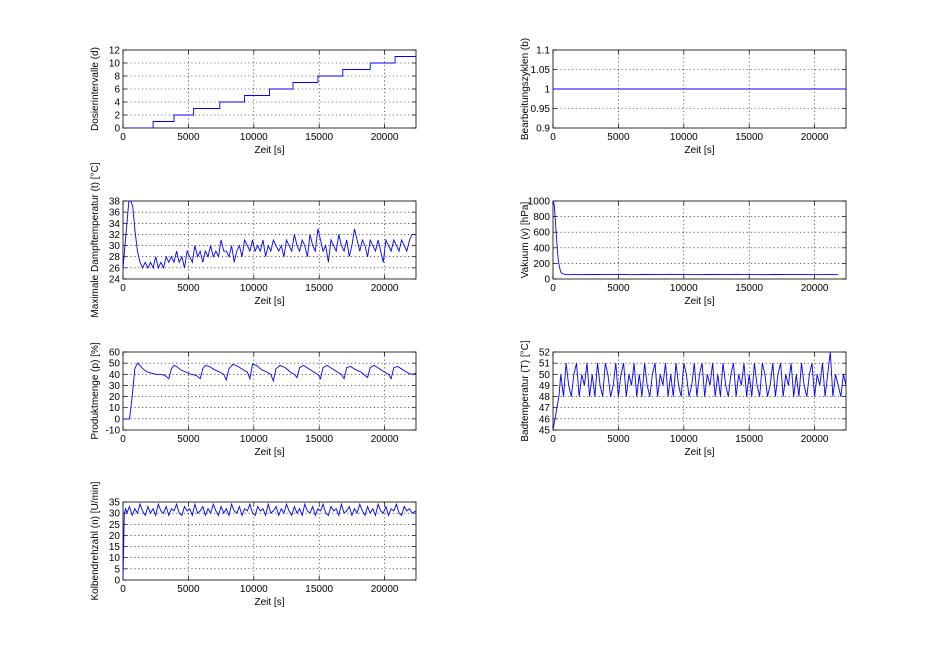 The image size is (934, 661). What do you see at coordinates (545, 408) in the screenshot?
I see `y-tick-label: 47` at bounding box center [545, 408].